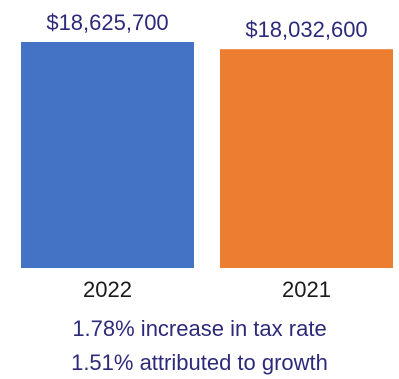 This screenshot has width=399, height=379. What do you see at coordinates (107, 289) in the screenshot?
I see `category-label-2022: 2022` at bounding box center [107, 289].